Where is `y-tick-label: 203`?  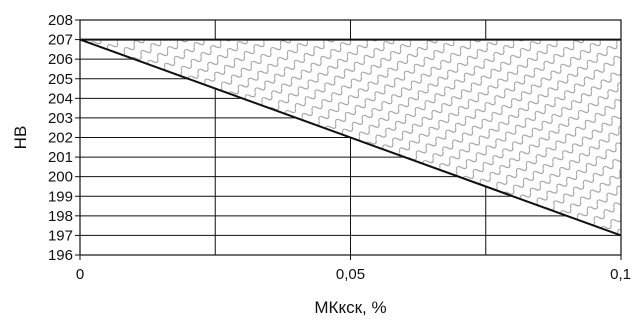 y-tick-label: 203 is located at coordinates (60, 118).